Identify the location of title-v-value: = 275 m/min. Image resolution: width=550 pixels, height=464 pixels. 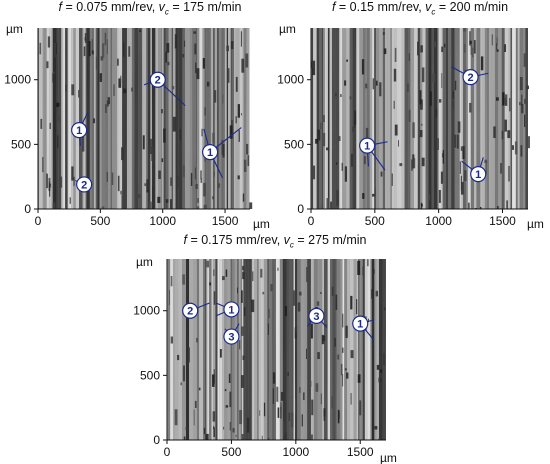
(330, 240).